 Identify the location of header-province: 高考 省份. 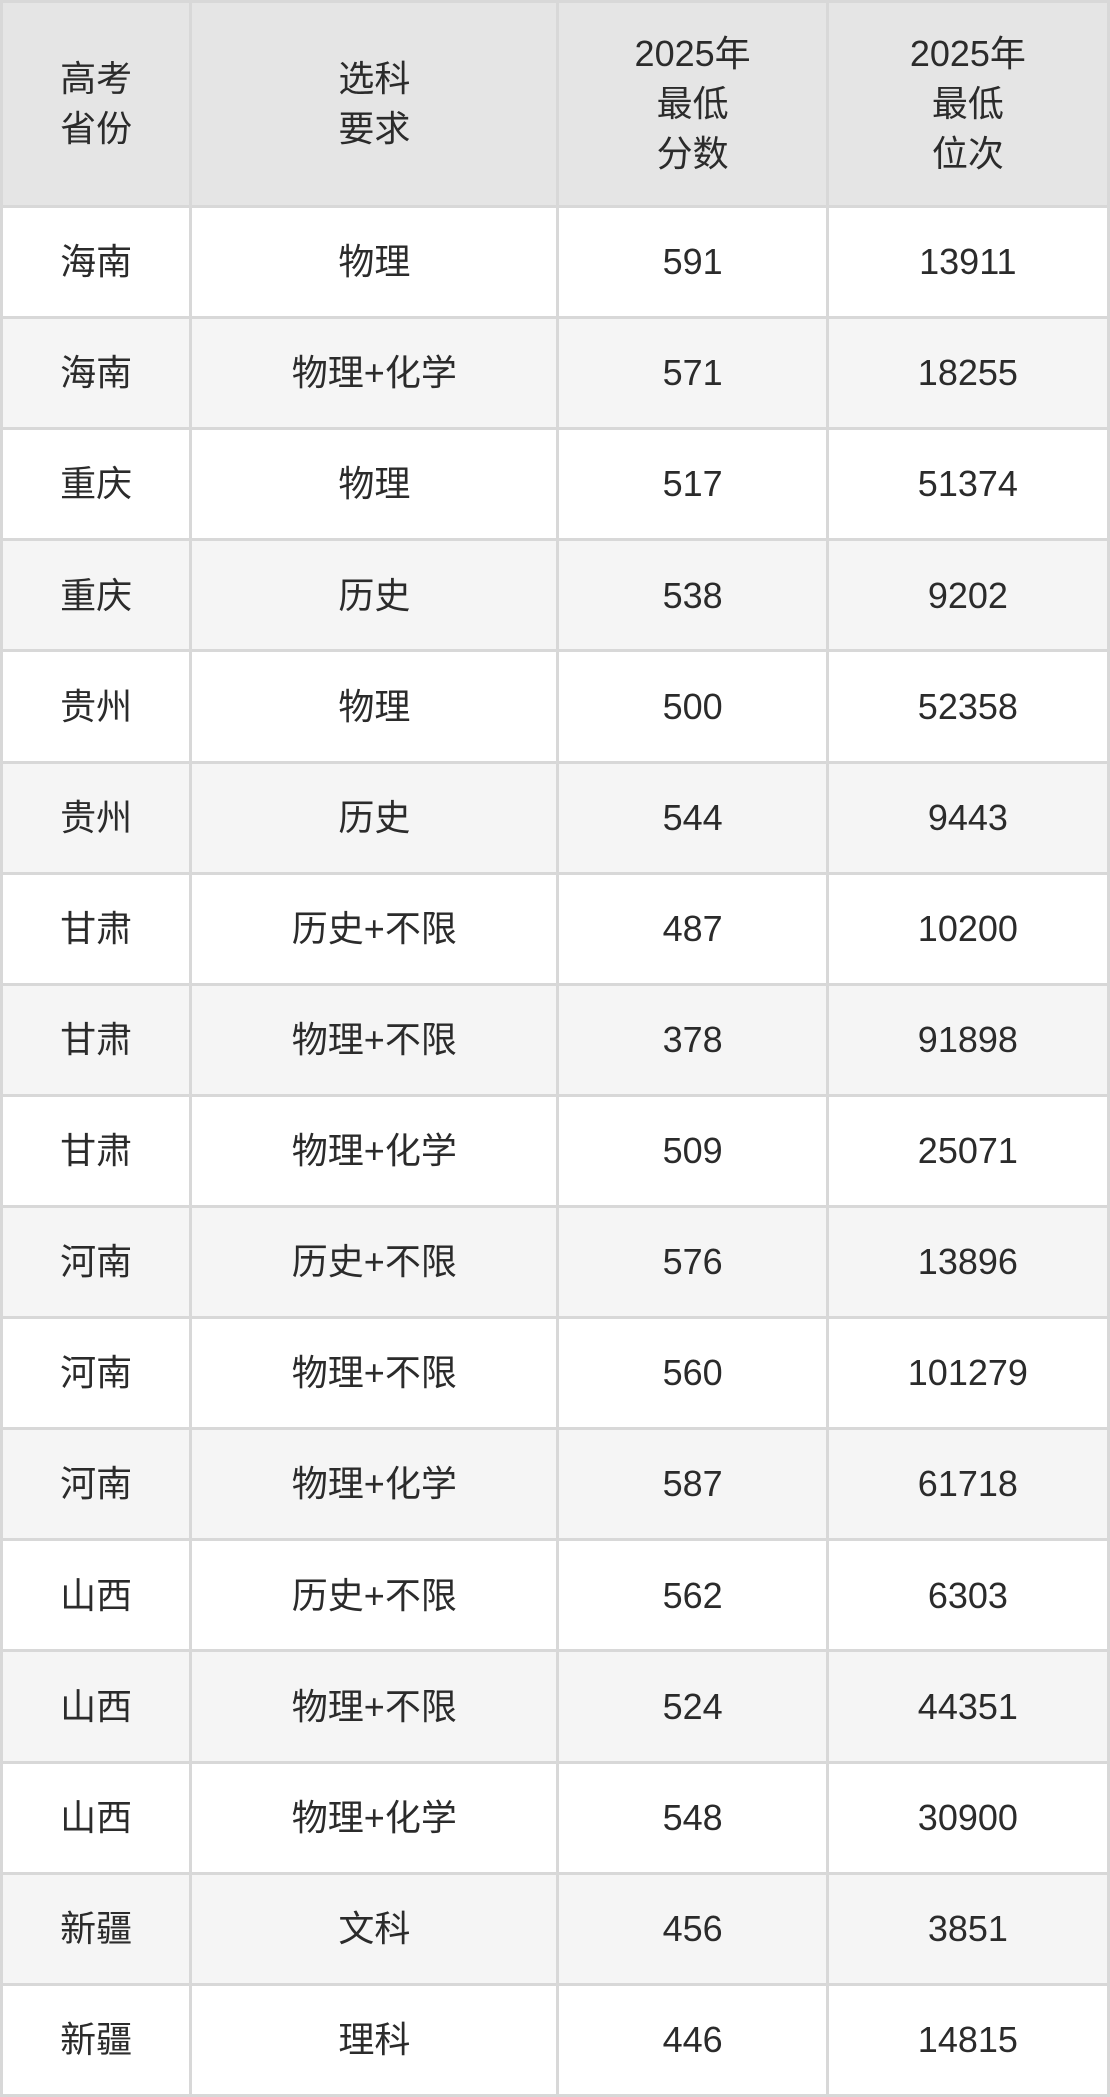
(96, 104).